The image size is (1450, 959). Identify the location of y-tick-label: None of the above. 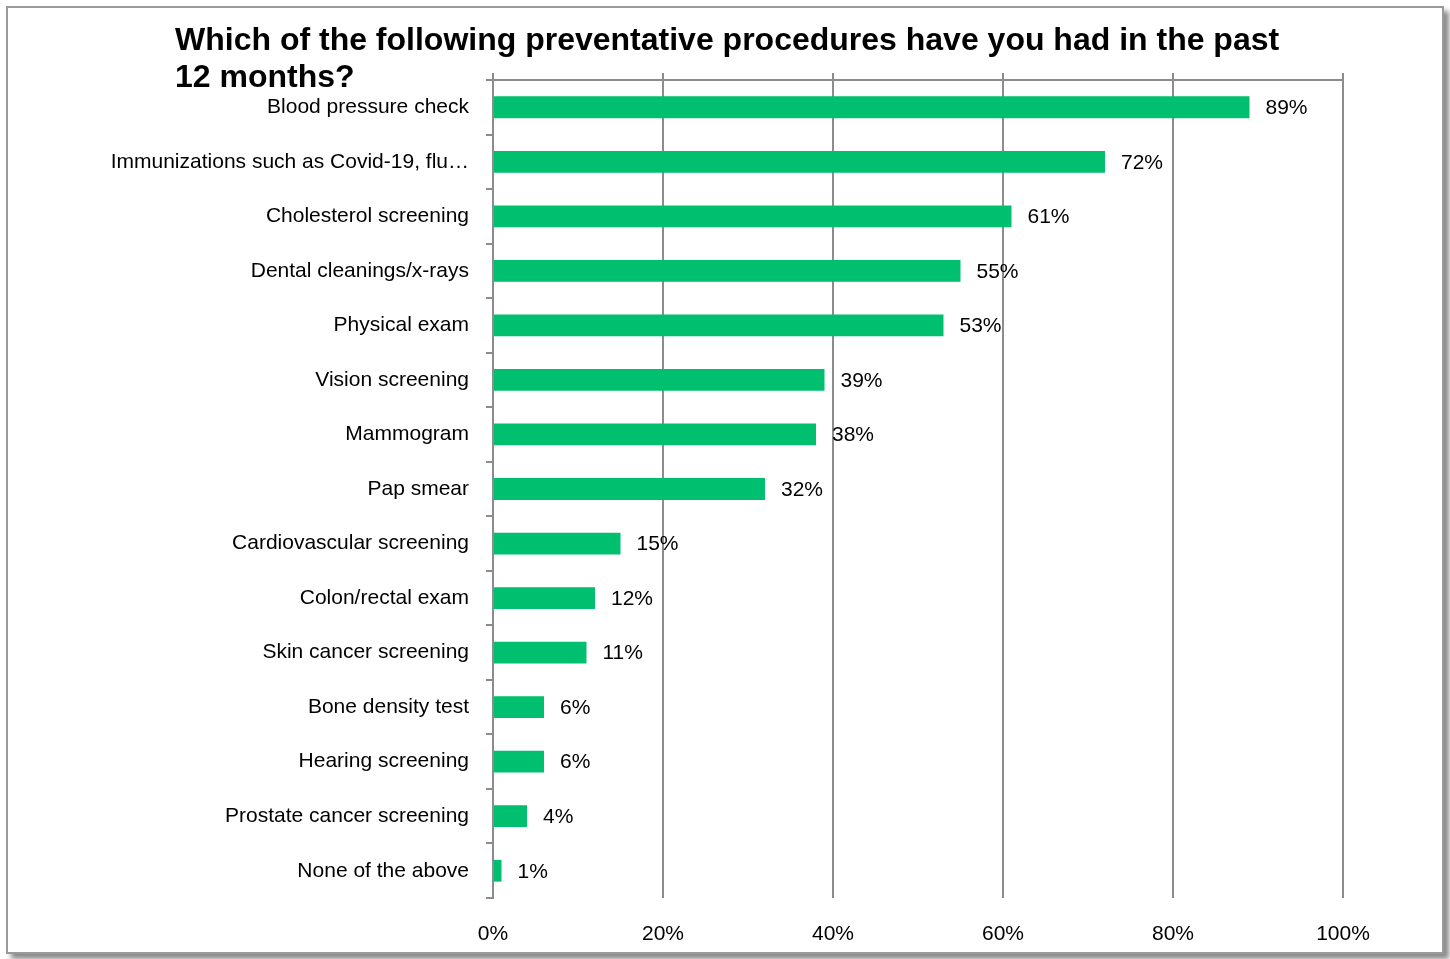
(383, 869).